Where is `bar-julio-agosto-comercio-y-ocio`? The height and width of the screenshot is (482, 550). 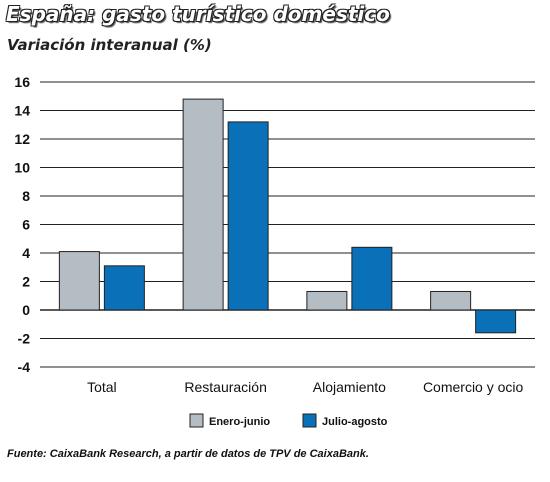
bar-julio-agosto-comercio-y-ocio is located at coordinates (496, 321).